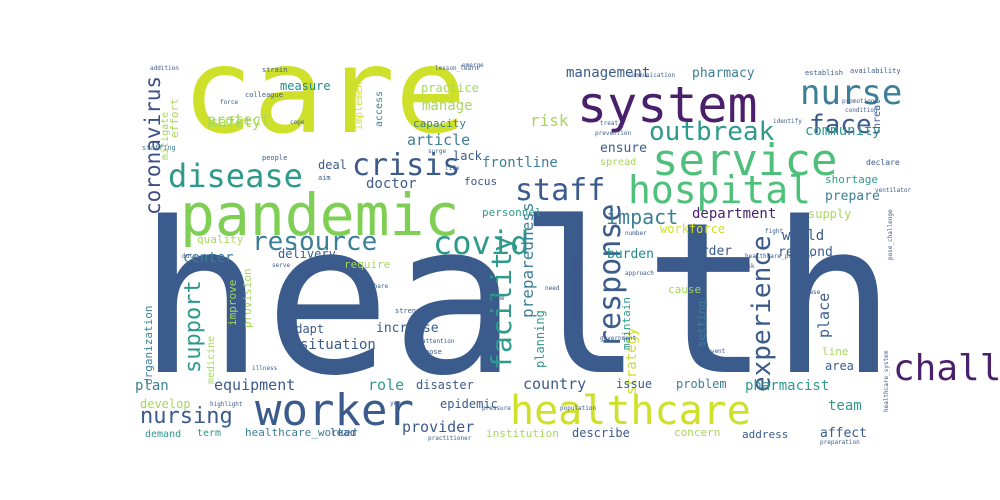 The width and height of the screenshot is (1000, 500). What do you see at coordinates (601, 433) in the screenshot?
I see `word-describe: describe` at bounding box center [601, 433].